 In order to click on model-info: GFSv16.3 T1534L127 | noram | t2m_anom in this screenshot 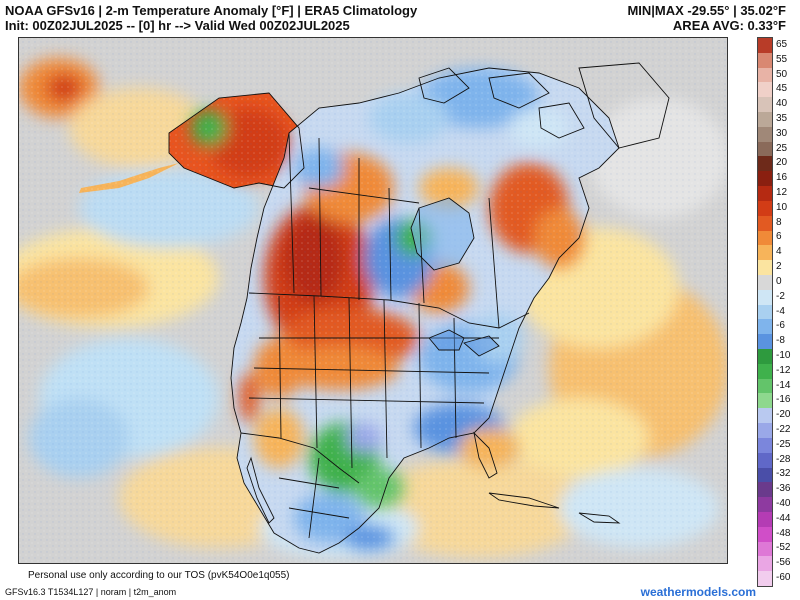, I will do `click(91, 592)`.